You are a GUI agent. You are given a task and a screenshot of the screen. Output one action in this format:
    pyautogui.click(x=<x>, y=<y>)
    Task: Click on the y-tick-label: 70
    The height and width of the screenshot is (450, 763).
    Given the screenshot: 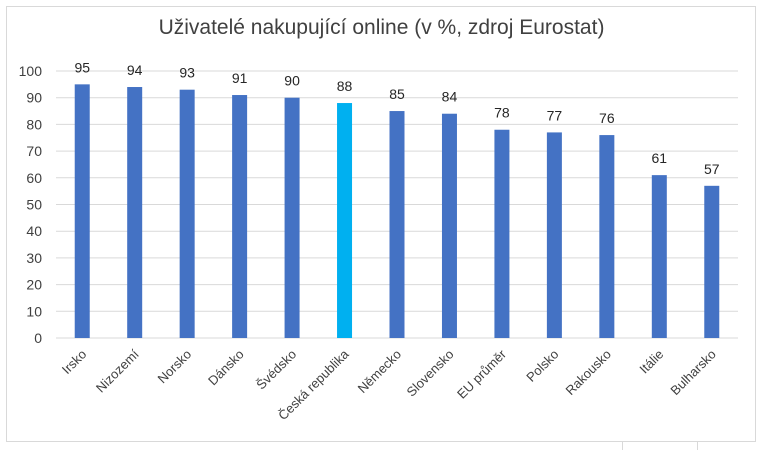 What is the action you would take?
    pyautogui.click(x=34, y=151)
    